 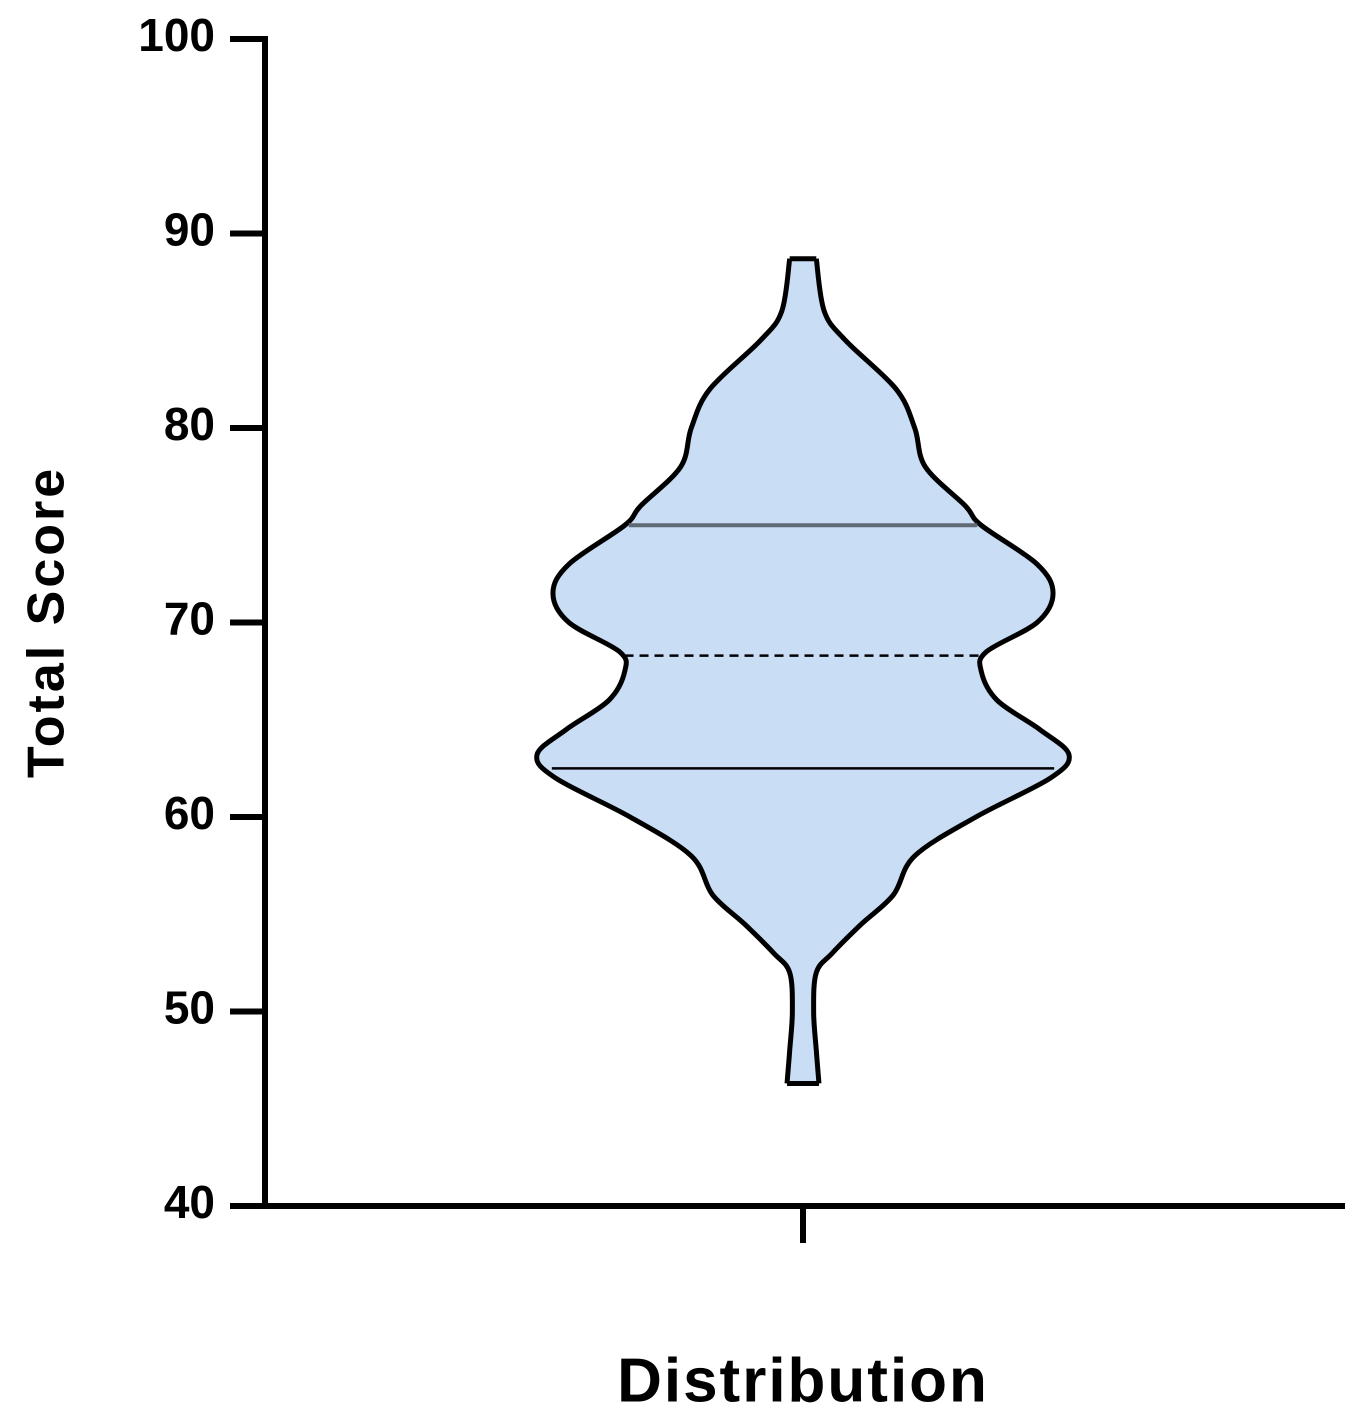 I want to click on y-tick-label: 40, so click(x=189, y=1202).